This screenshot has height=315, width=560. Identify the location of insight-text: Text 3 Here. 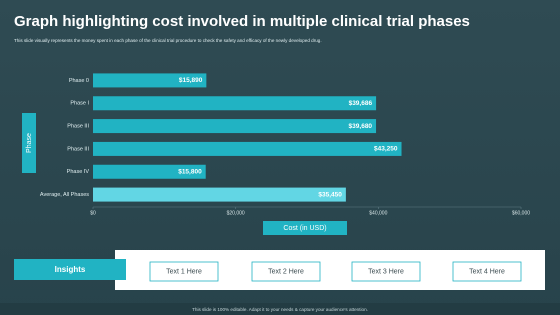
(386, 271).